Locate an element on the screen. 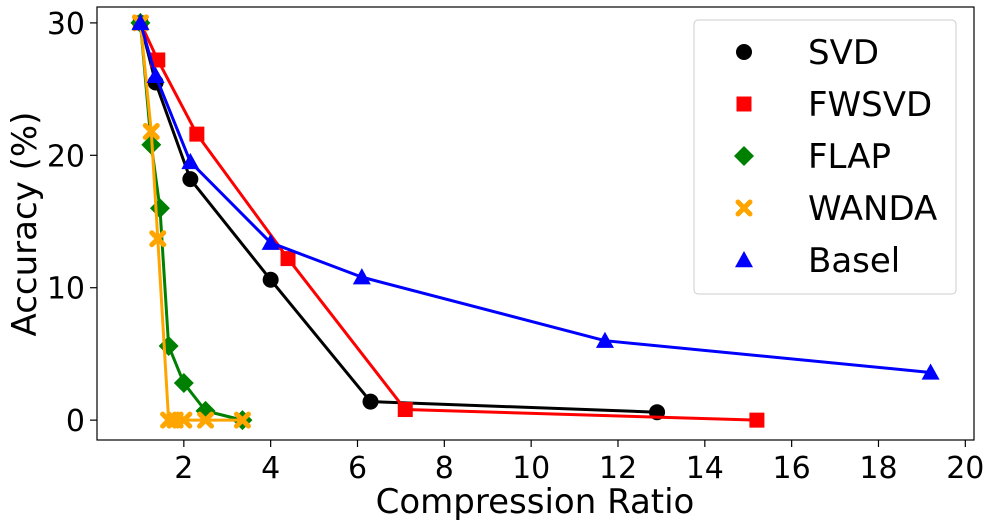 This screenshot has height=528, width=997. series-wanda is located at coordinates (191, 221).